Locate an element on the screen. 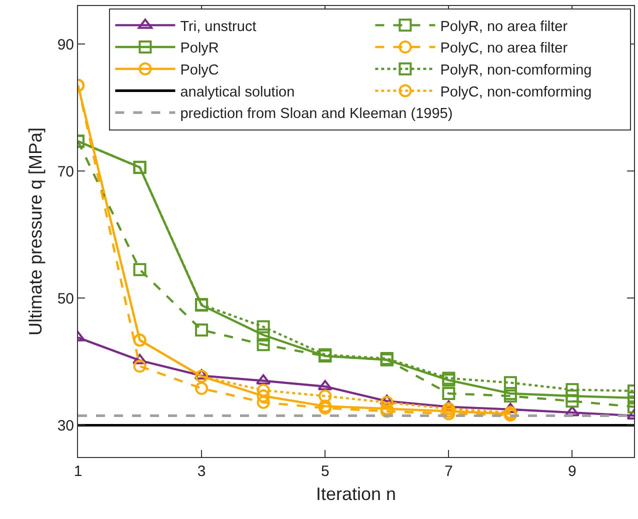  legend-label: PolyC, non-comforming is located at coordinates (516, 92).